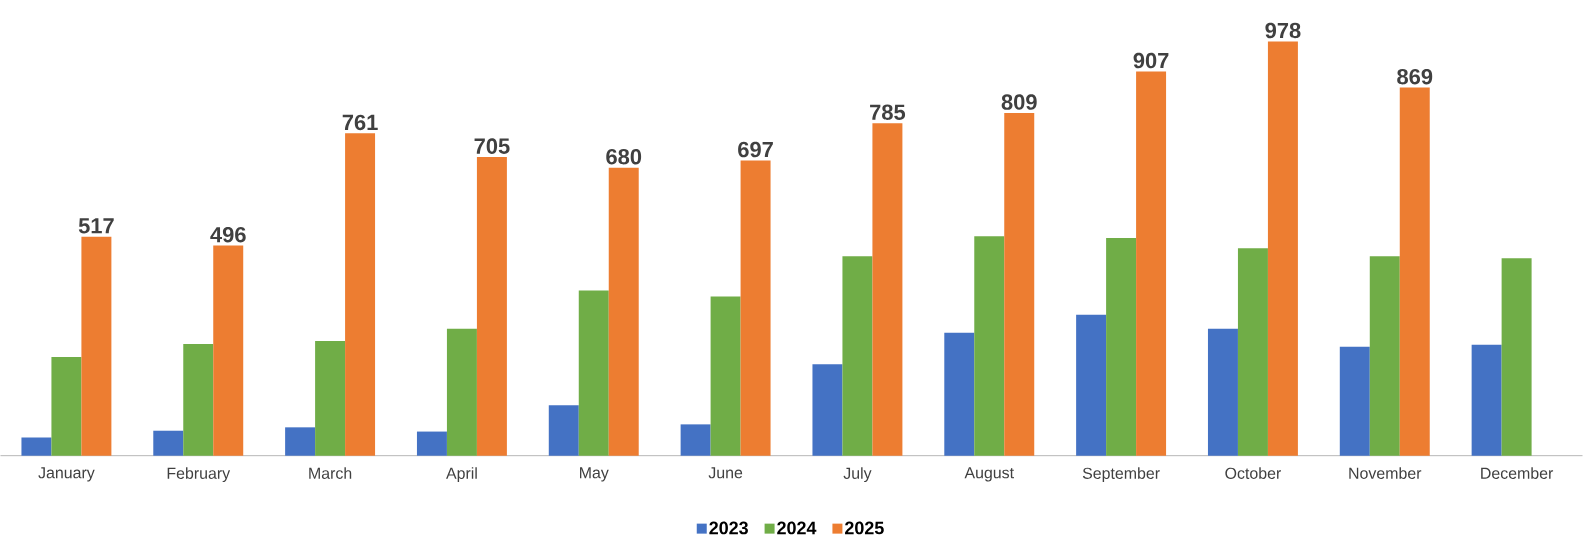  I want to click on data-label: 785, so click(888, 112).